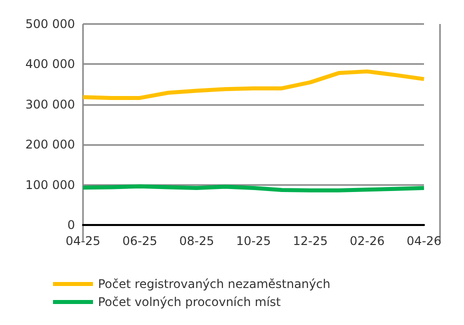 This screenshot has height=325, width=464. Describe the element at coordinates (196, 241) in the screenshot. I see `x-tick-label: 08-25` at that location.